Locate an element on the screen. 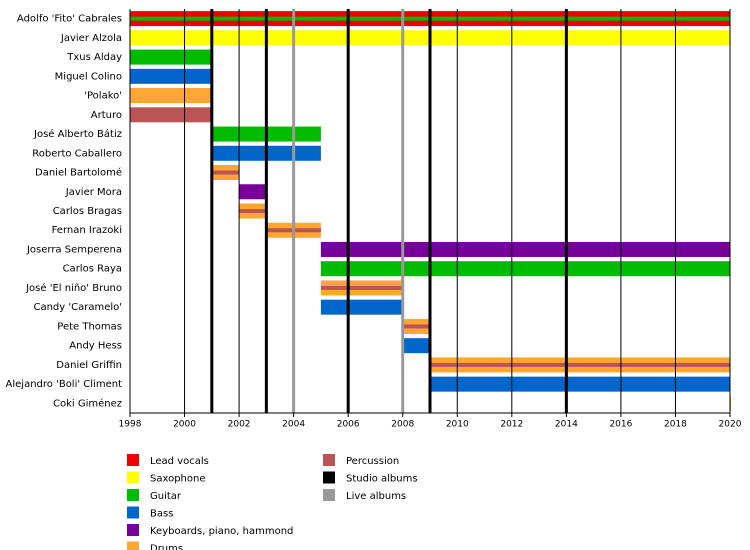  row-label: Coki Giménez is located at coordinates (87, 403).